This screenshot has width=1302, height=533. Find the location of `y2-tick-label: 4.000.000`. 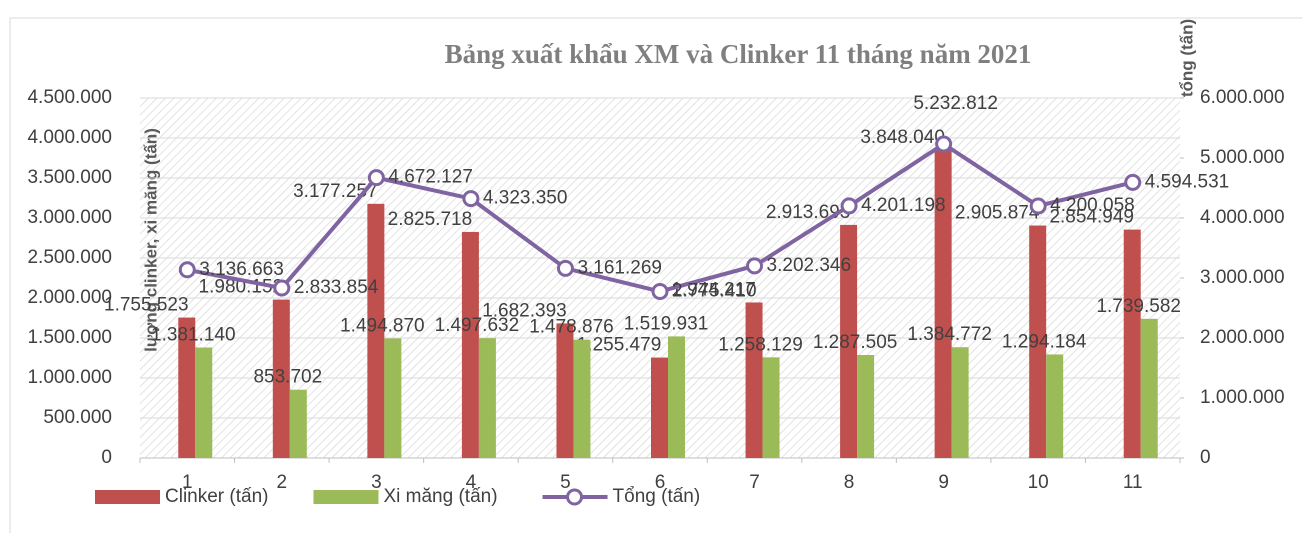

y2-tick-label: 4.000.000 is located at coordinates (1242, 217).